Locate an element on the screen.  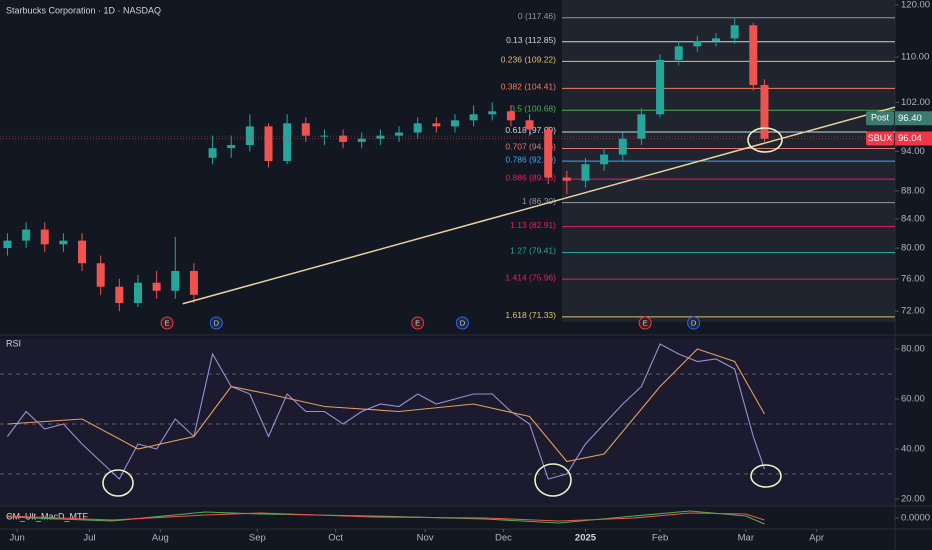
y-tick-label: 40.00 is located at coordinates (913, 449).